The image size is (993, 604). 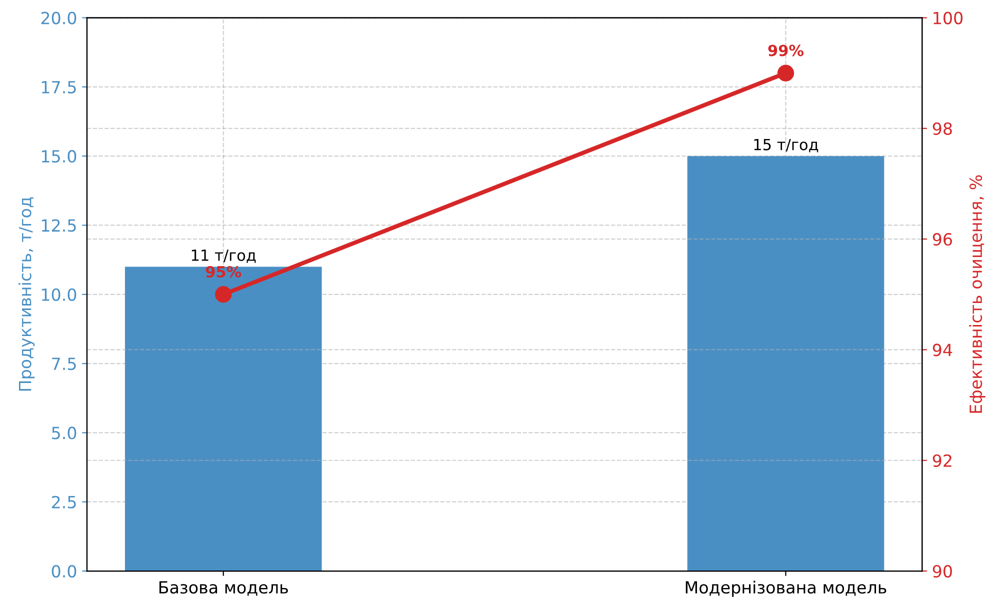 I want to click on data-label: 15 т/год, so click(x=786, y=145).